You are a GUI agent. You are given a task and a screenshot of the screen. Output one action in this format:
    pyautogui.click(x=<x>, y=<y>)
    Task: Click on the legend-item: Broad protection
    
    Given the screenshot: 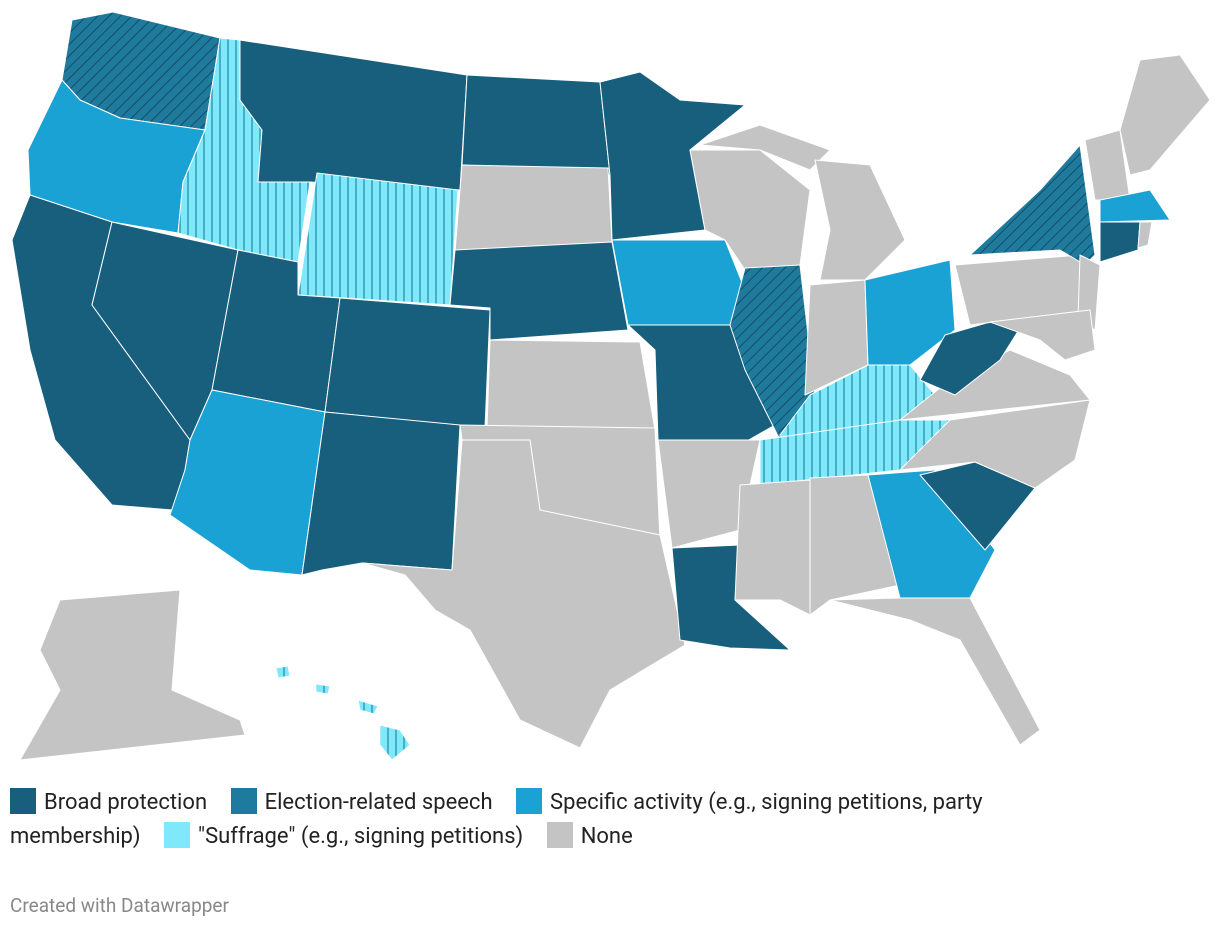 What is the action you would take?
    pyautogui.click(x=109, y=801)
    